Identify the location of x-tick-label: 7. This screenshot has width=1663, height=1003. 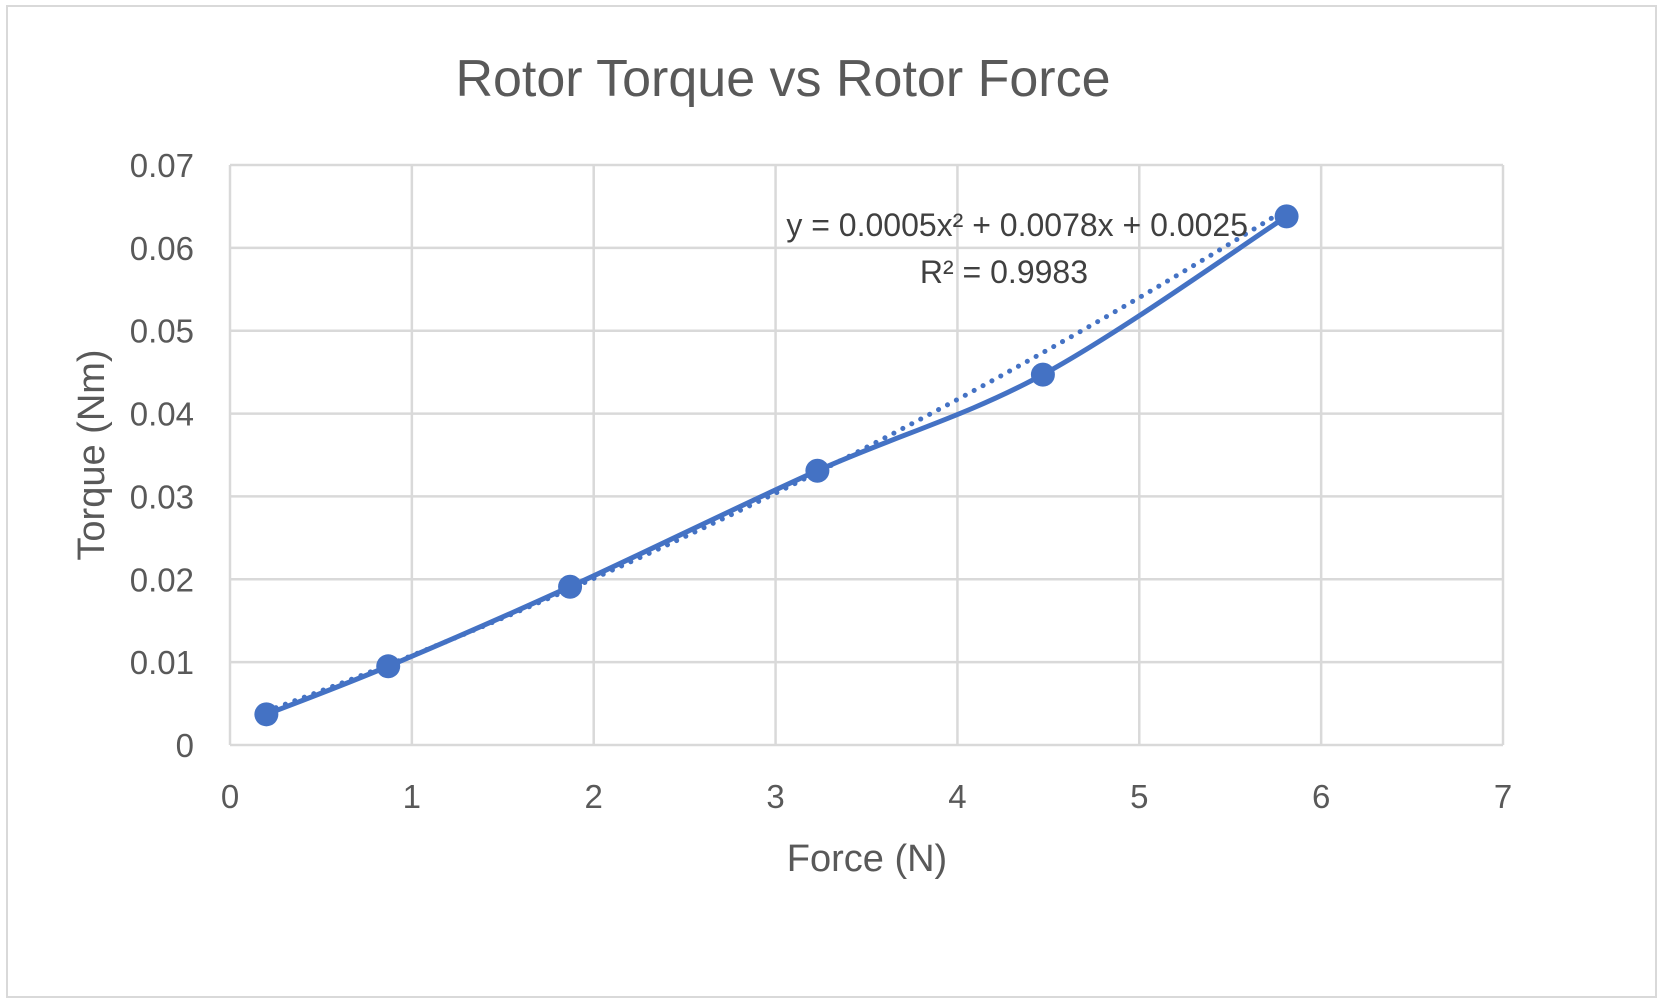
(1503, 796).